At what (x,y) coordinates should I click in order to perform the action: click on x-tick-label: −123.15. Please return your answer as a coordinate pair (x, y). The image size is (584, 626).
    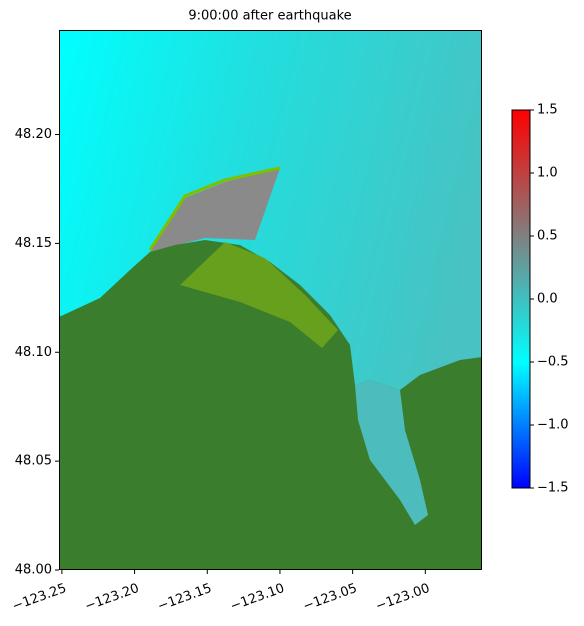
    Looking at the image, I should click on (185, 597).